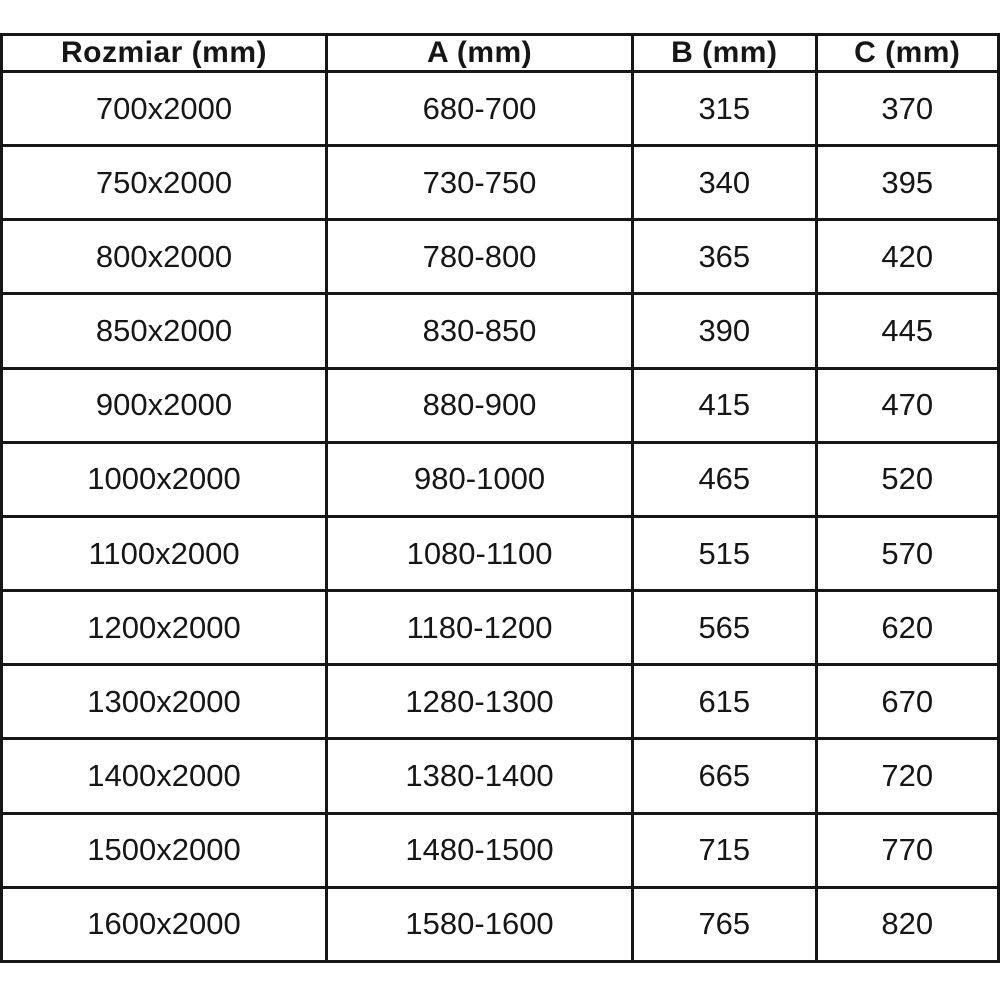 The height and width of the screenshot is (1000, 1000). I want to click on table-row: 1300x2000 1280-1300 615 670, so click(500, 702).